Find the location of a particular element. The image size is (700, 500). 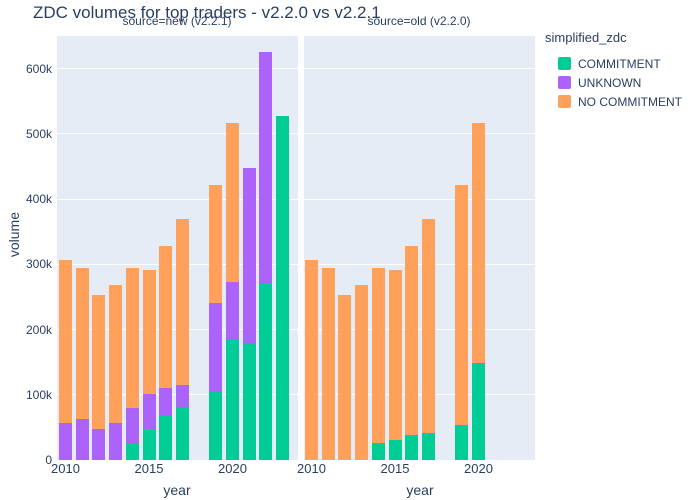

legend-item-label: NO COMMITMENT is located at coordinates (630, 101).